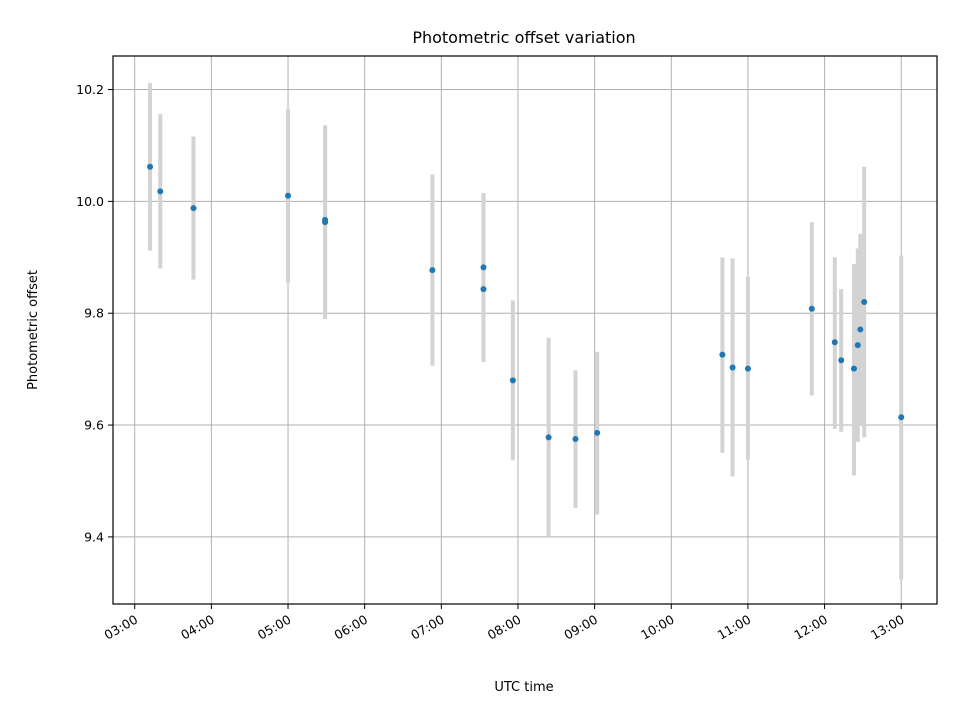  I want to click on x-tick-label: 04:00, so click(197, 627).